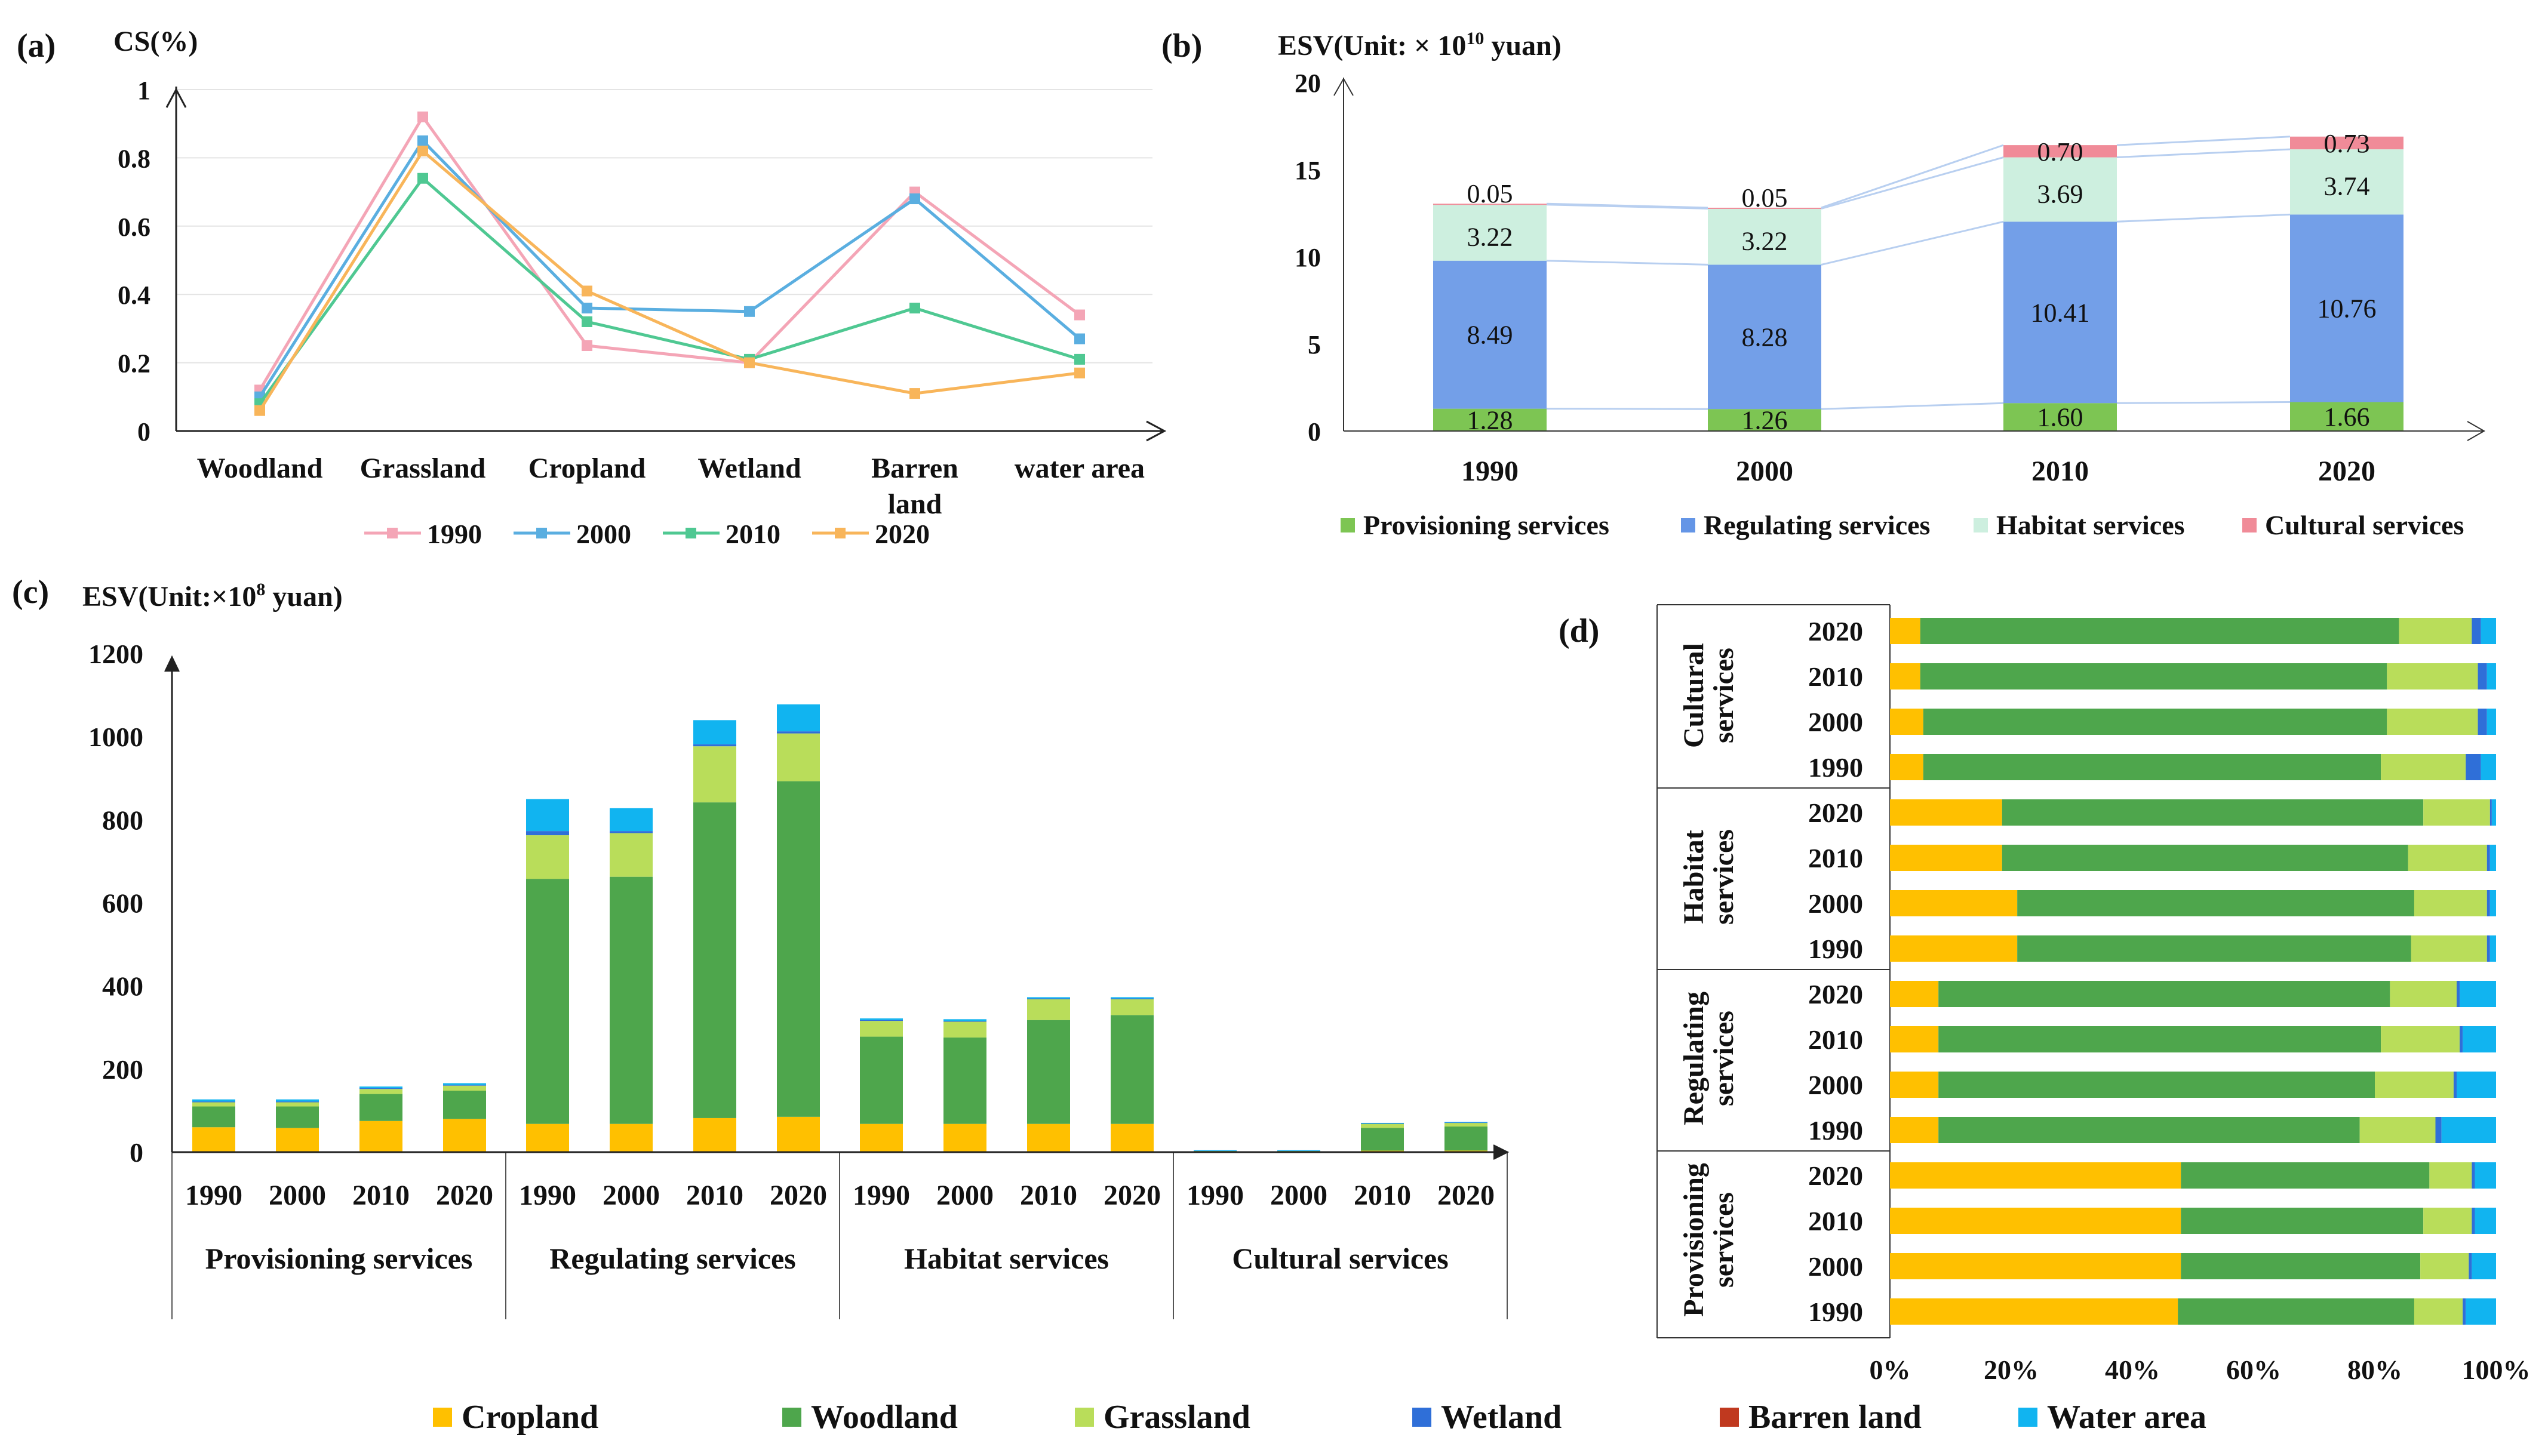 This screenshot has width=2548, height=1456. I want to click on panel-d-xtick-label: 60%, so click(2253, 1370).